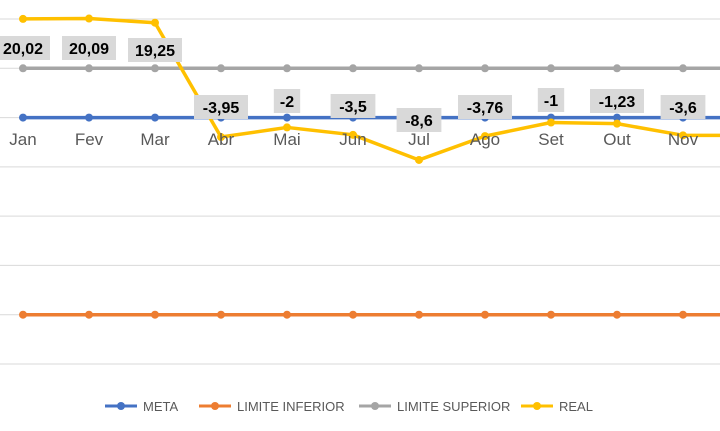 This screenshot has height=431, width=720. I want to click on x-tick-label: Jan, so click(22, 139).